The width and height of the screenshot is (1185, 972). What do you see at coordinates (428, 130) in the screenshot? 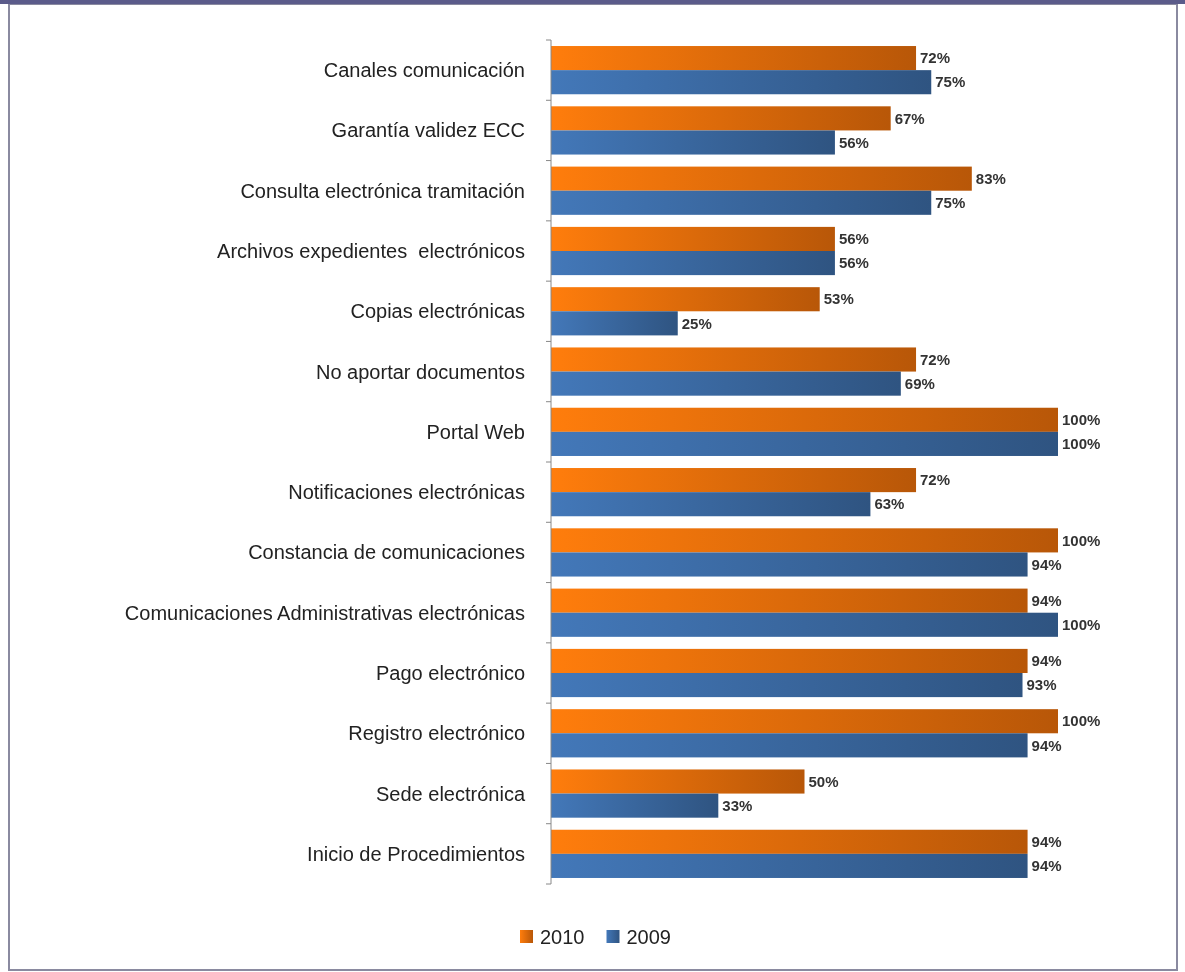
I see `y-tick-label: Garantía validez ECC` at bounding box center [428, 130].